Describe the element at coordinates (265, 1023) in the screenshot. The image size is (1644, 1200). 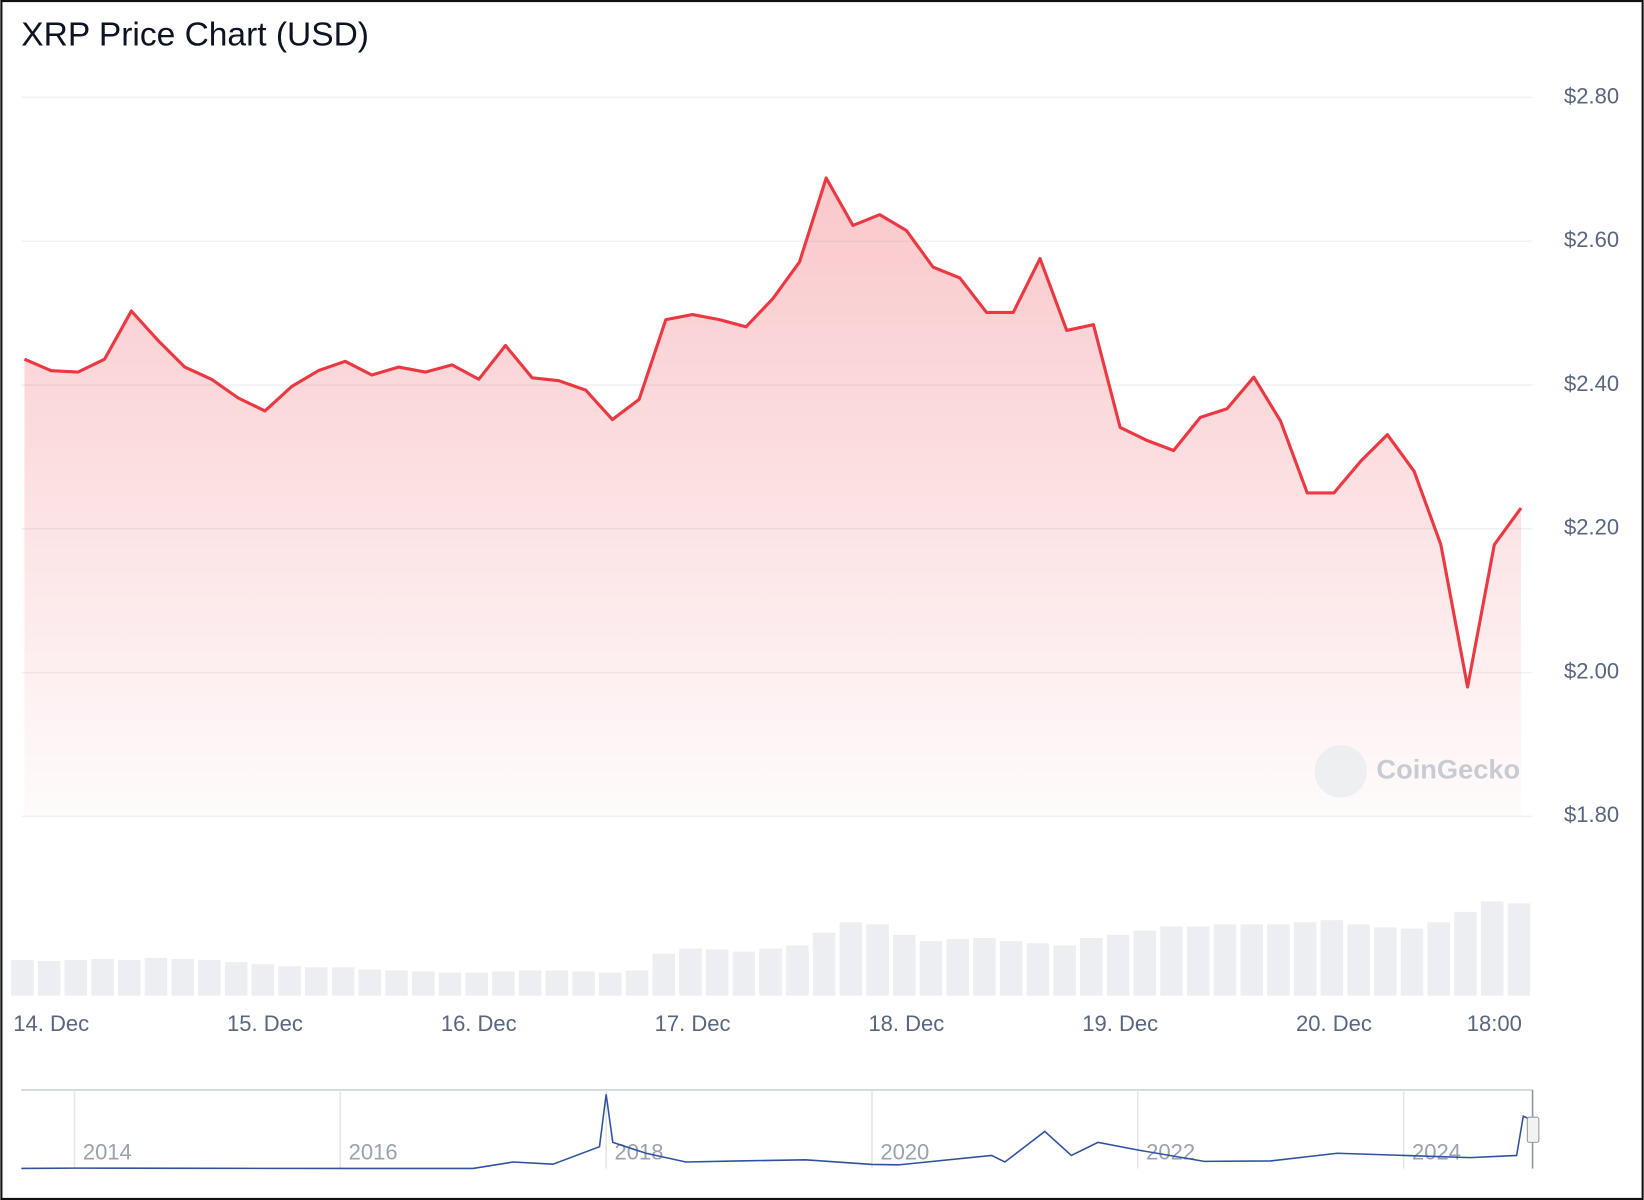
I see `x-tick-label: 15. Dec` at that location.